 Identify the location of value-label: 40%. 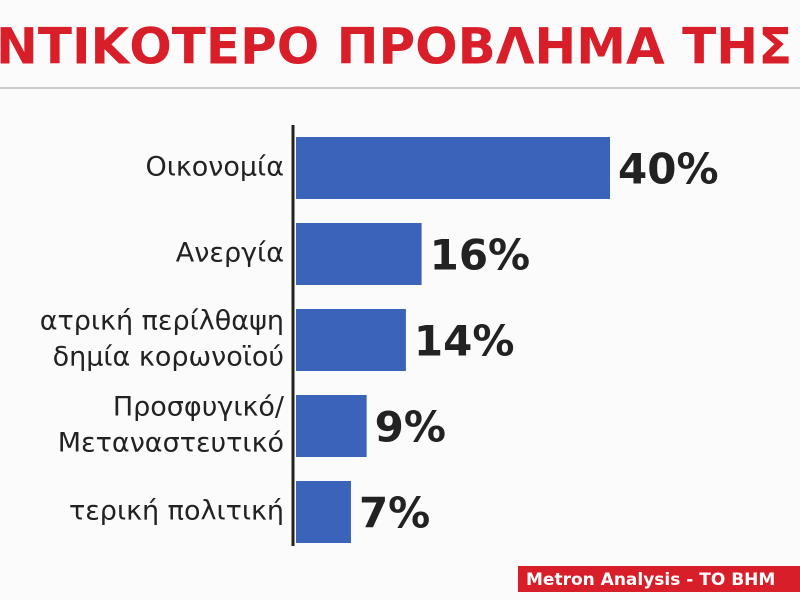
(668, 169).